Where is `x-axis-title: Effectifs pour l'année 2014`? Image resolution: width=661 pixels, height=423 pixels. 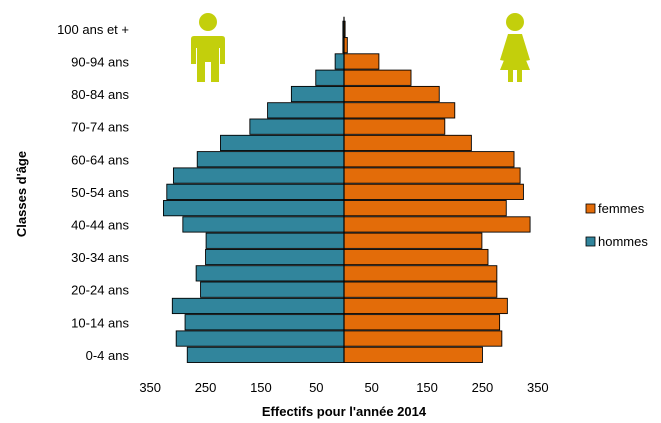
x-axis-title: Effectifs pour l'année 2014 is located at coordinates (344, 411).